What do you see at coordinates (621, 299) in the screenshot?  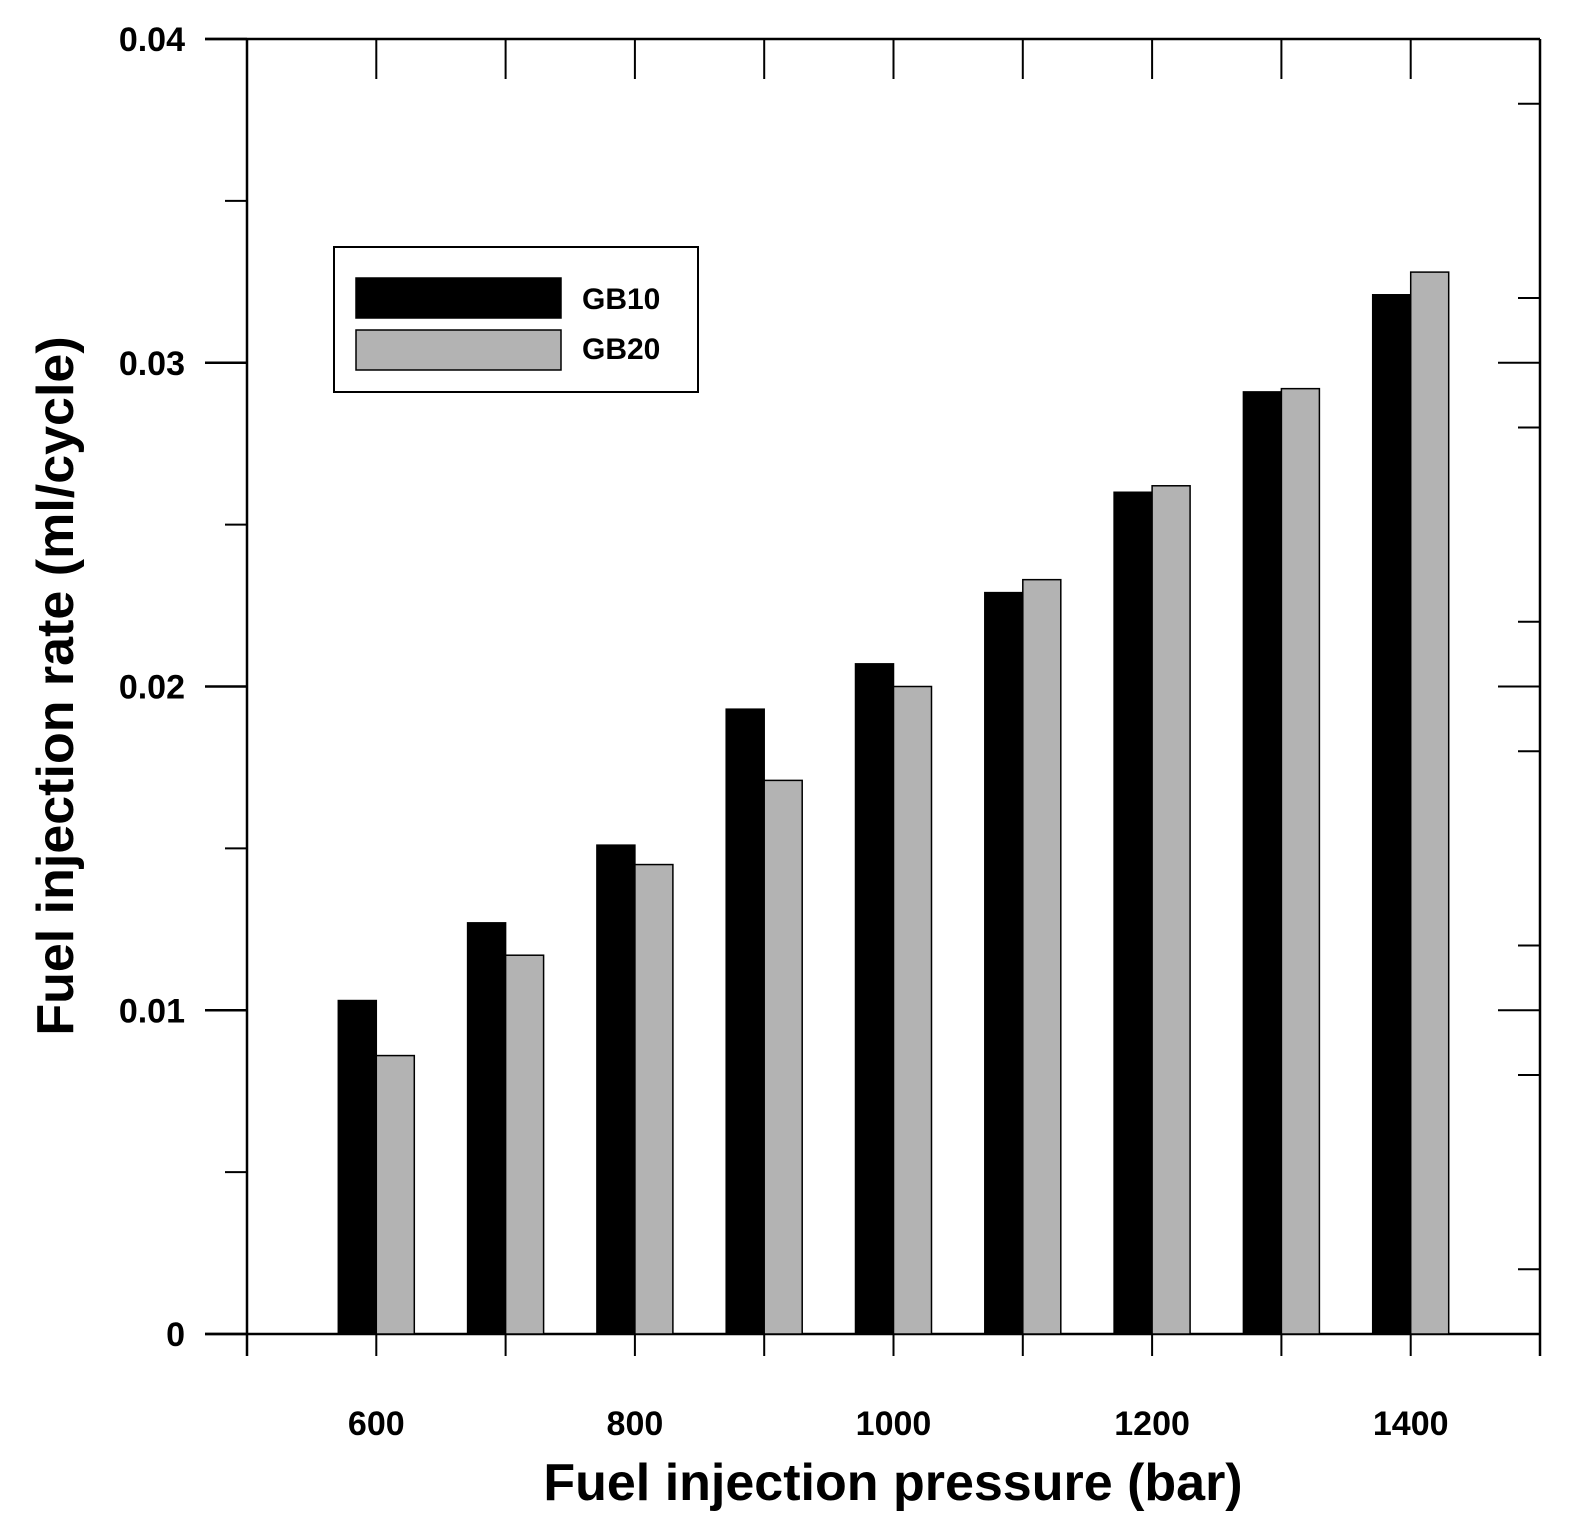 I see `legend-label-gb10: GB10` at bounding box center [621, 299].